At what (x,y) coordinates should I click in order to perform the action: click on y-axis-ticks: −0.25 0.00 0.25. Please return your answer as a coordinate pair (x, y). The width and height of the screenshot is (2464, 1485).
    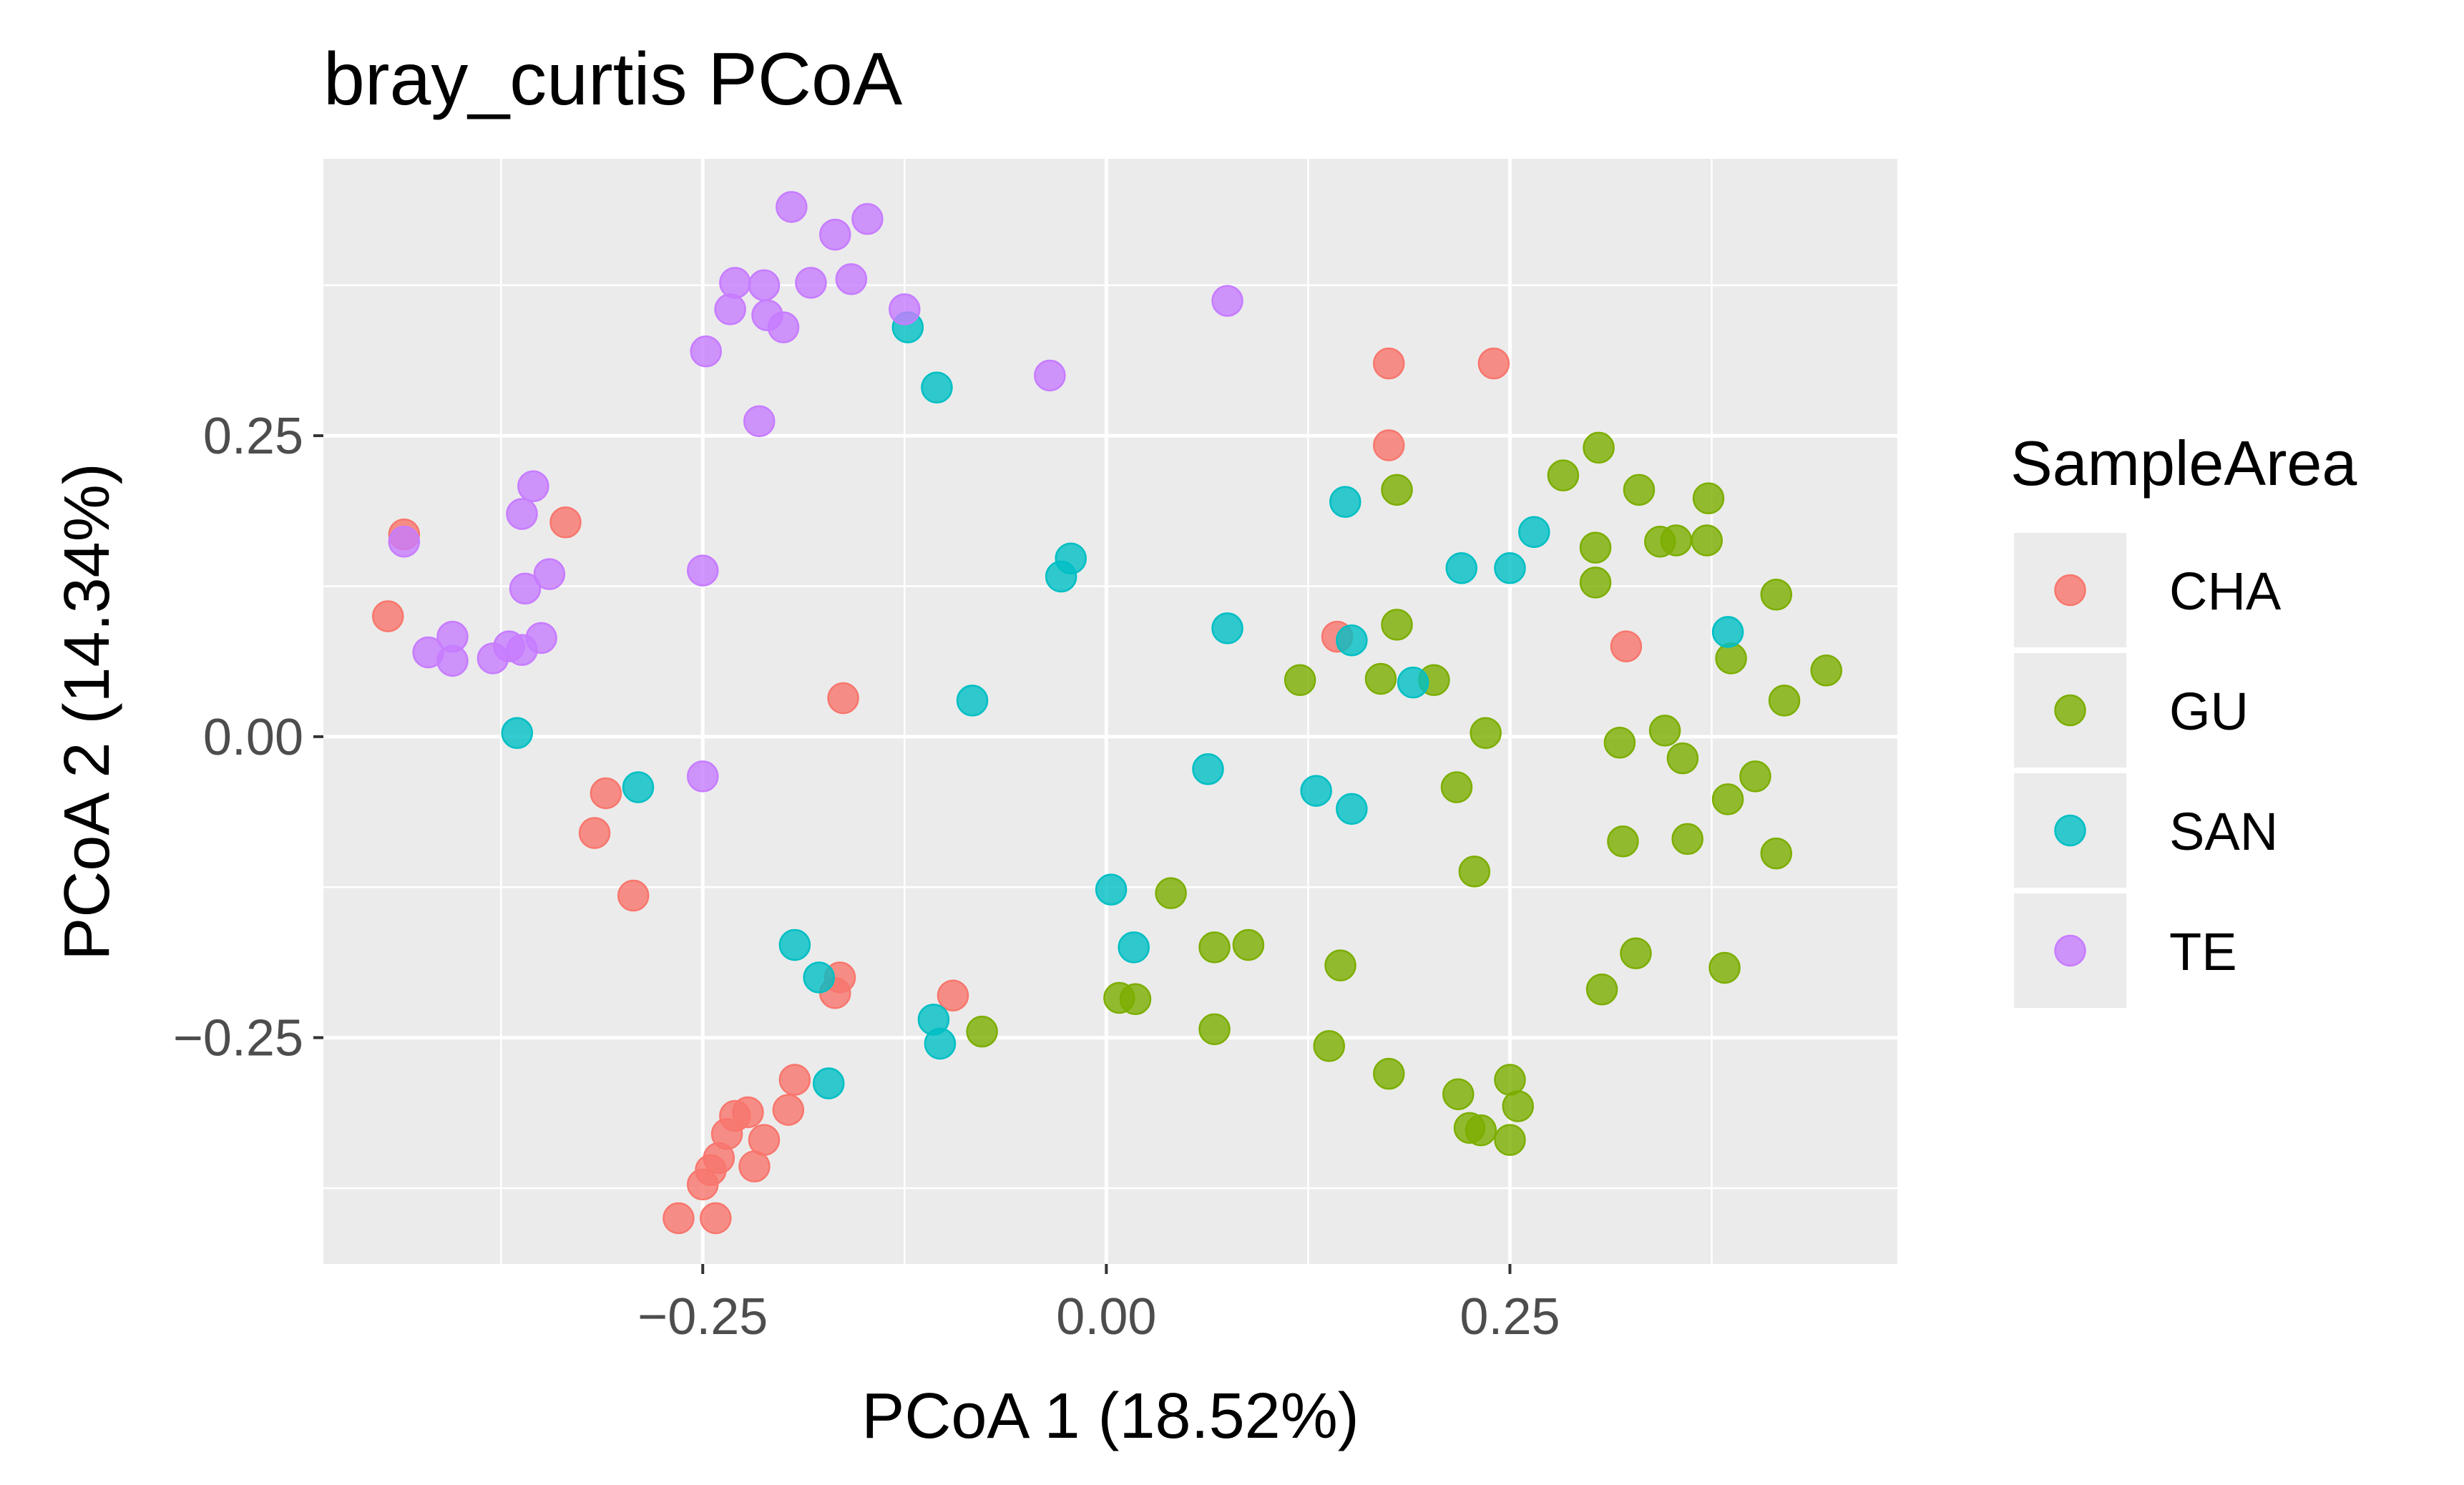
    Looking at the image, I should click on (248, 737).